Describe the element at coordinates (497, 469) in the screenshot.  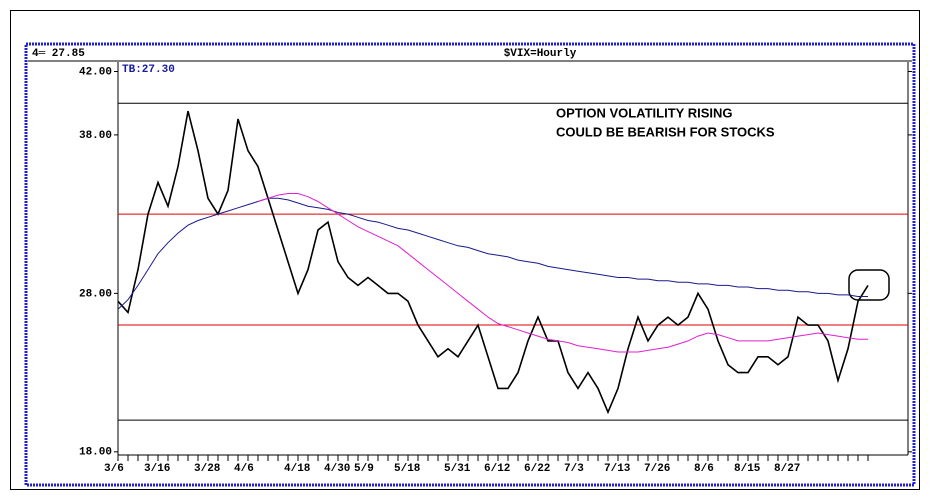
I see `x-tick-label: 6/12` at that location.